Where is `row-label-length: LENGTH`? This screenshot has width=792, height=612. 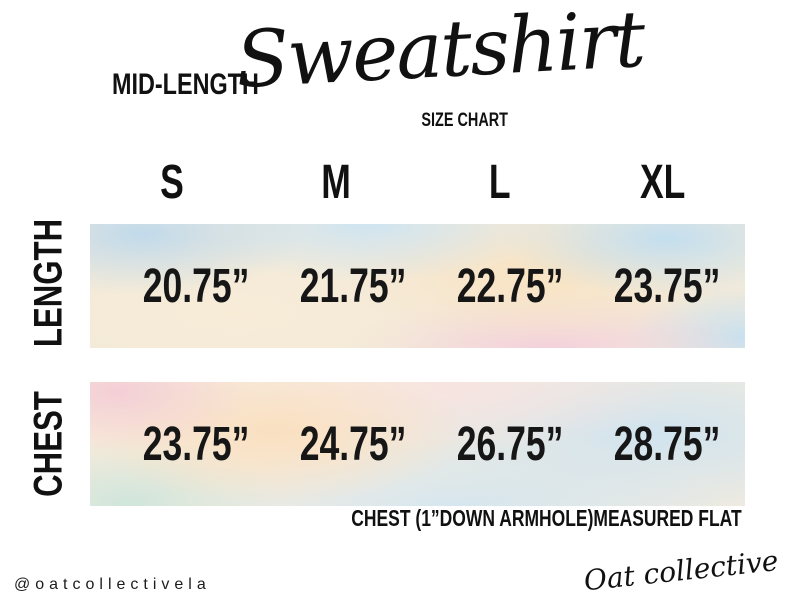 row-label-length: LENGTH is located at coordinates (48, 283).